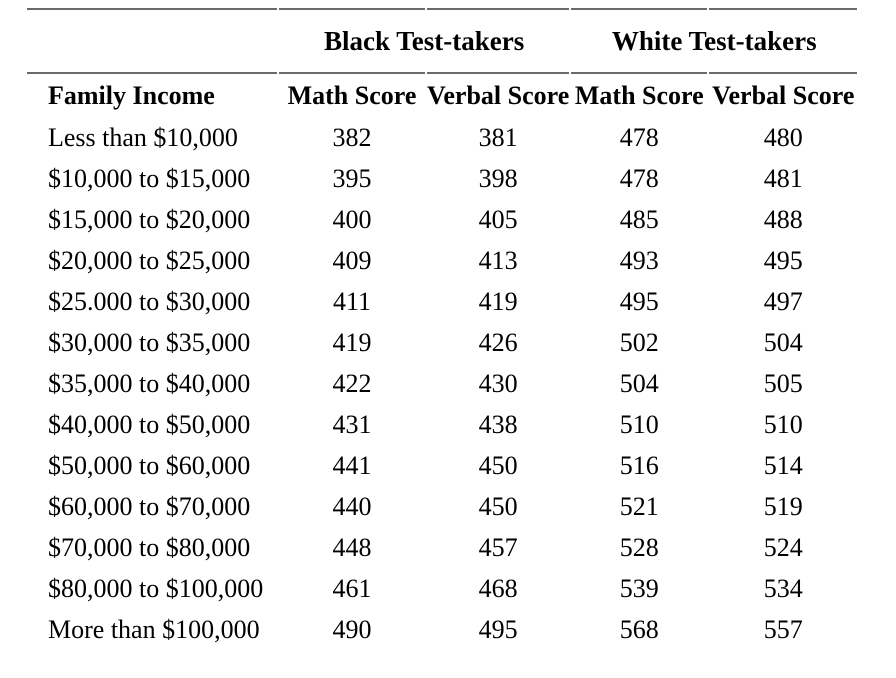  Describe the element at coordinates (498, 424) in the screenshot. I see `score-cell: 438` at that location.